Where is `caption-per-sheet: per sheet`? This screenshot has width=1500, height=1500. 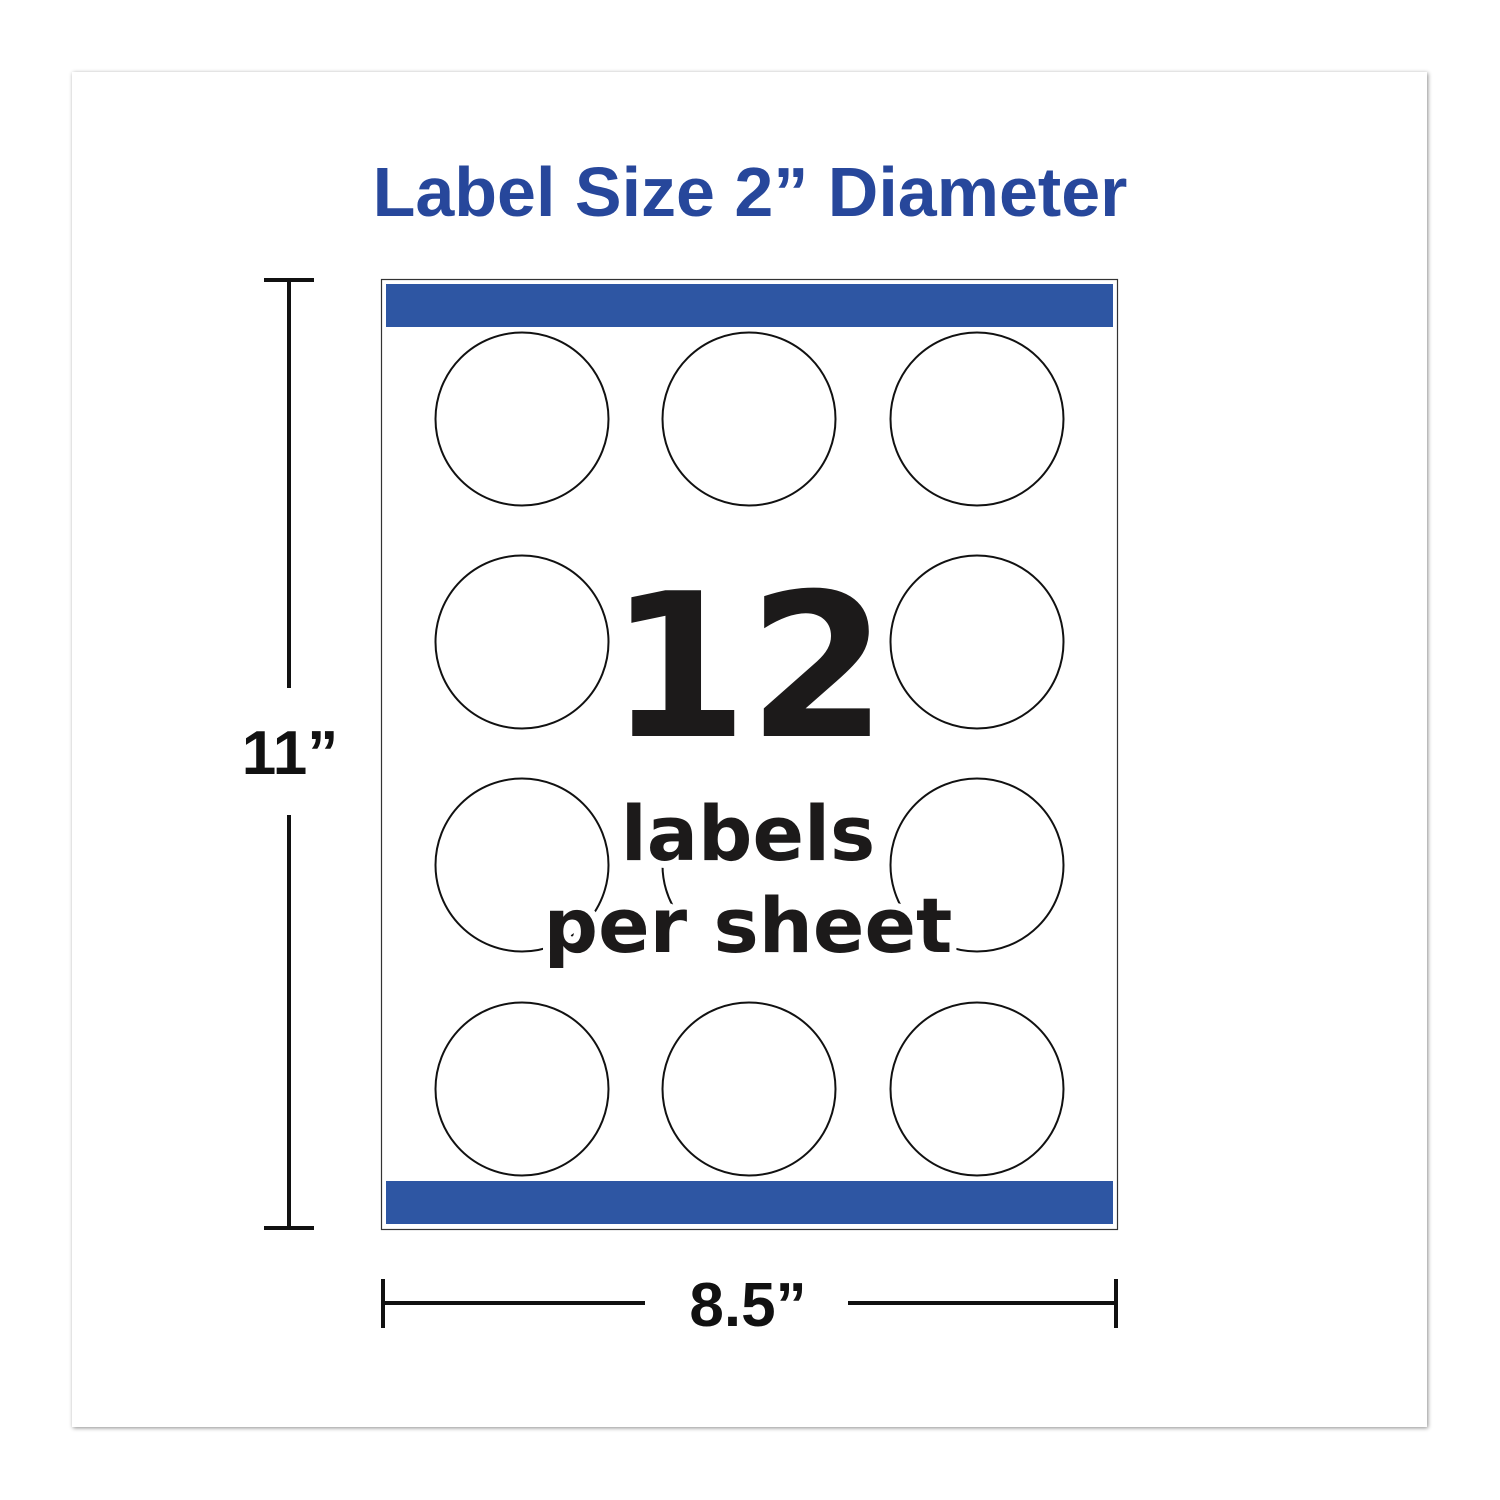 caption-per-sheet: per sheet is located at coordinates (748, 925).